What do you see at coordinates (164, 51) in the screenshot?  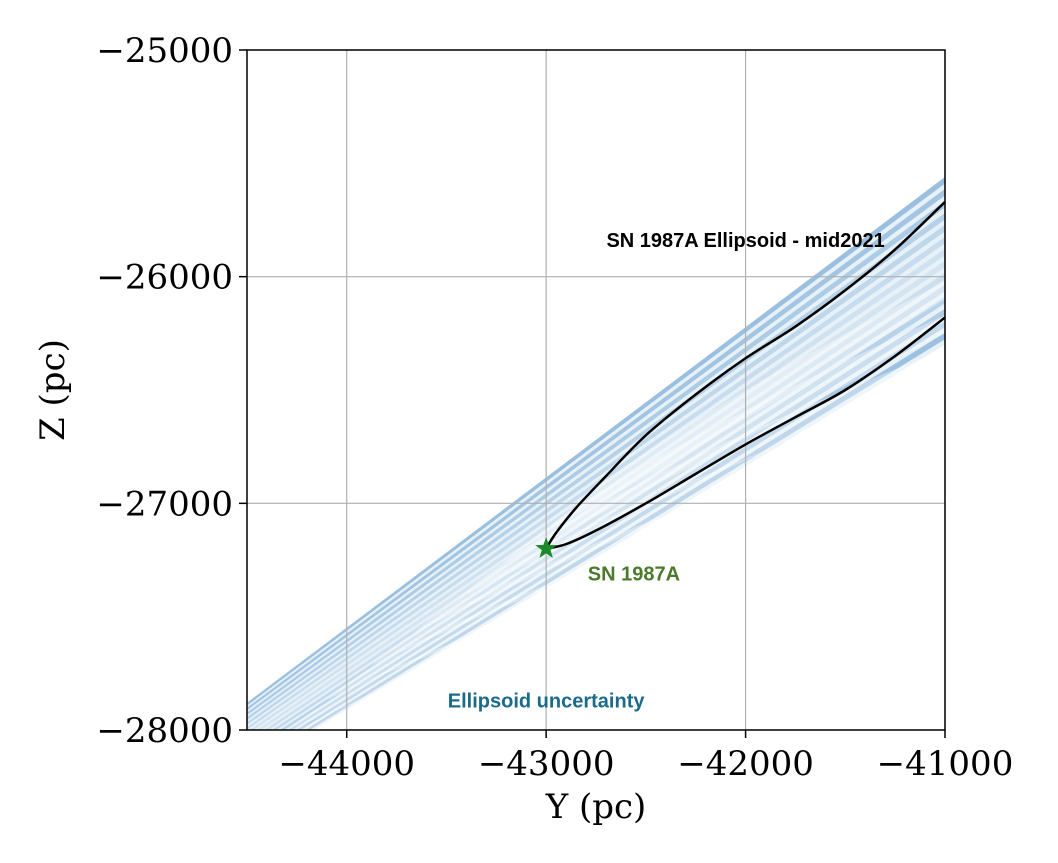 I see `y-tick-label: −25000` at bounding box center [164, 51].